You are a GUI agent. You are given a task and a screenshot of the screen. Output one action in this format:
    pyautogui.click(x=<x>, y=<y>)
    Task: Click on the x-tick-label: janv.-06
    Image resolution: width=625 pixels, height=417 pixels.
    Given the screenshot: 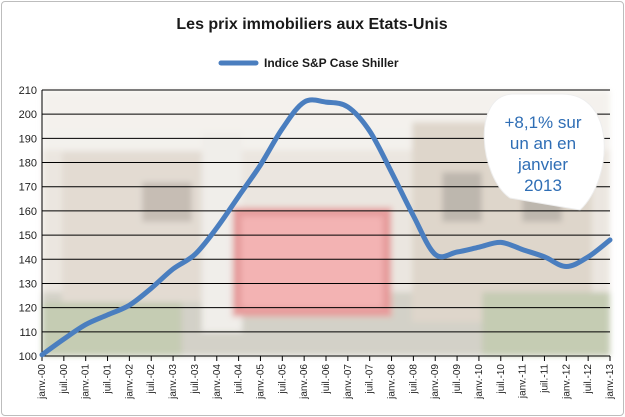 What is the action you would take?
    pyautogui.click(x=304, y=382)
    